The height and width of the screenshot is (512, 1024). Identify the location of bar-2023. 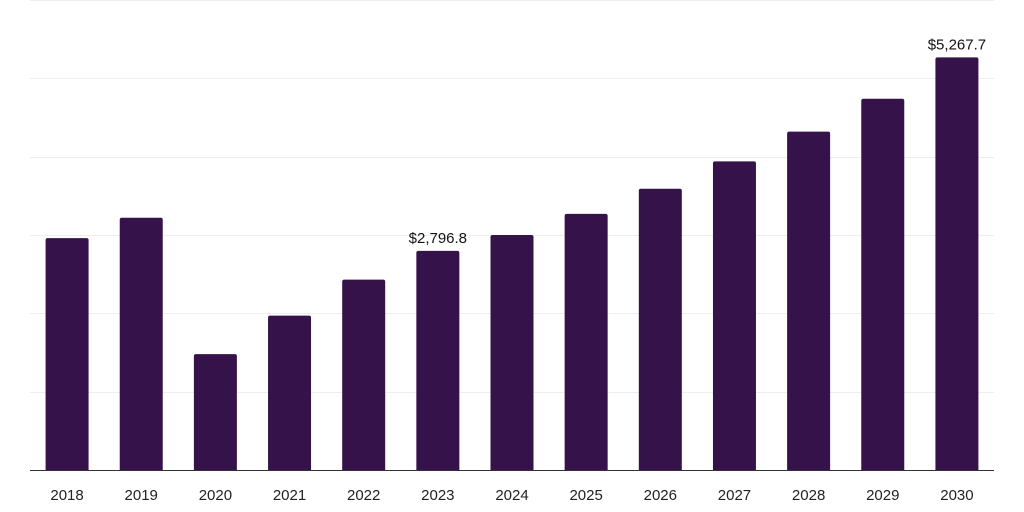
(438, 360).